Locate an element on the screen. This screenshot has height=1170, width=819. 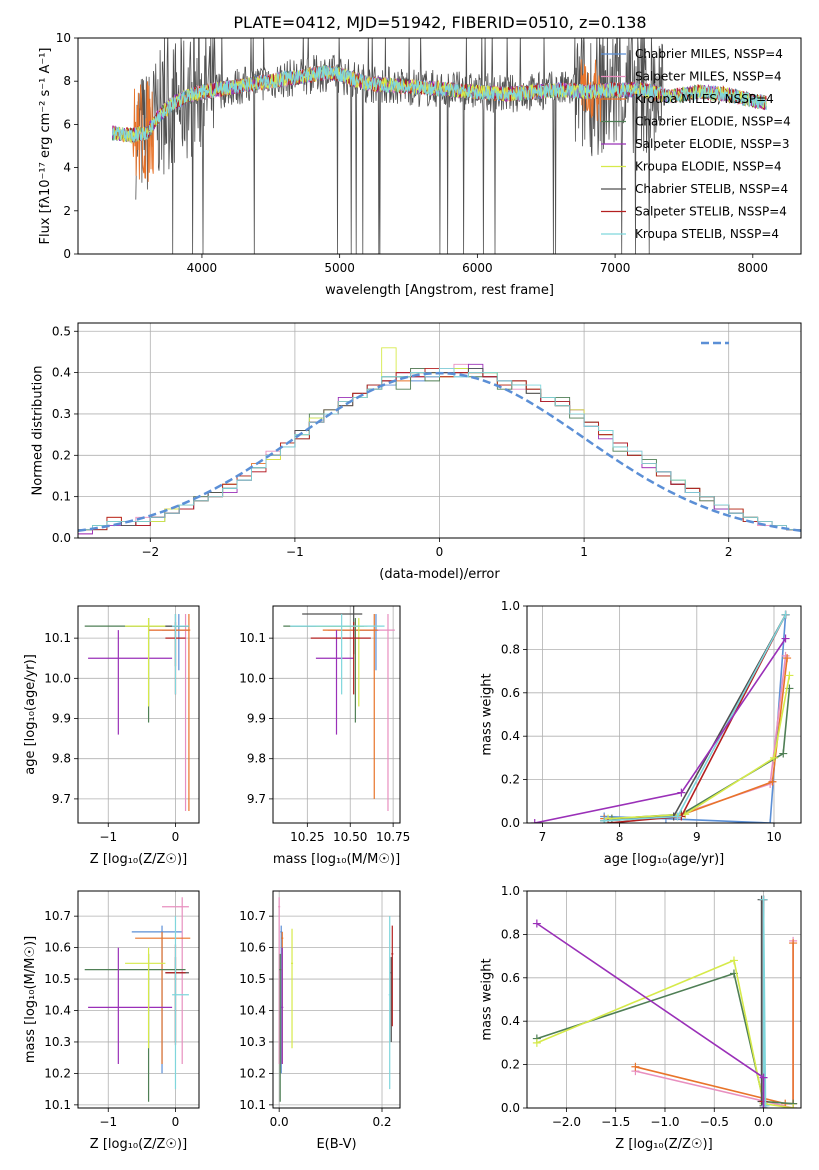
x-tick-label: −1.5 is located at coordinates (615, 1122).